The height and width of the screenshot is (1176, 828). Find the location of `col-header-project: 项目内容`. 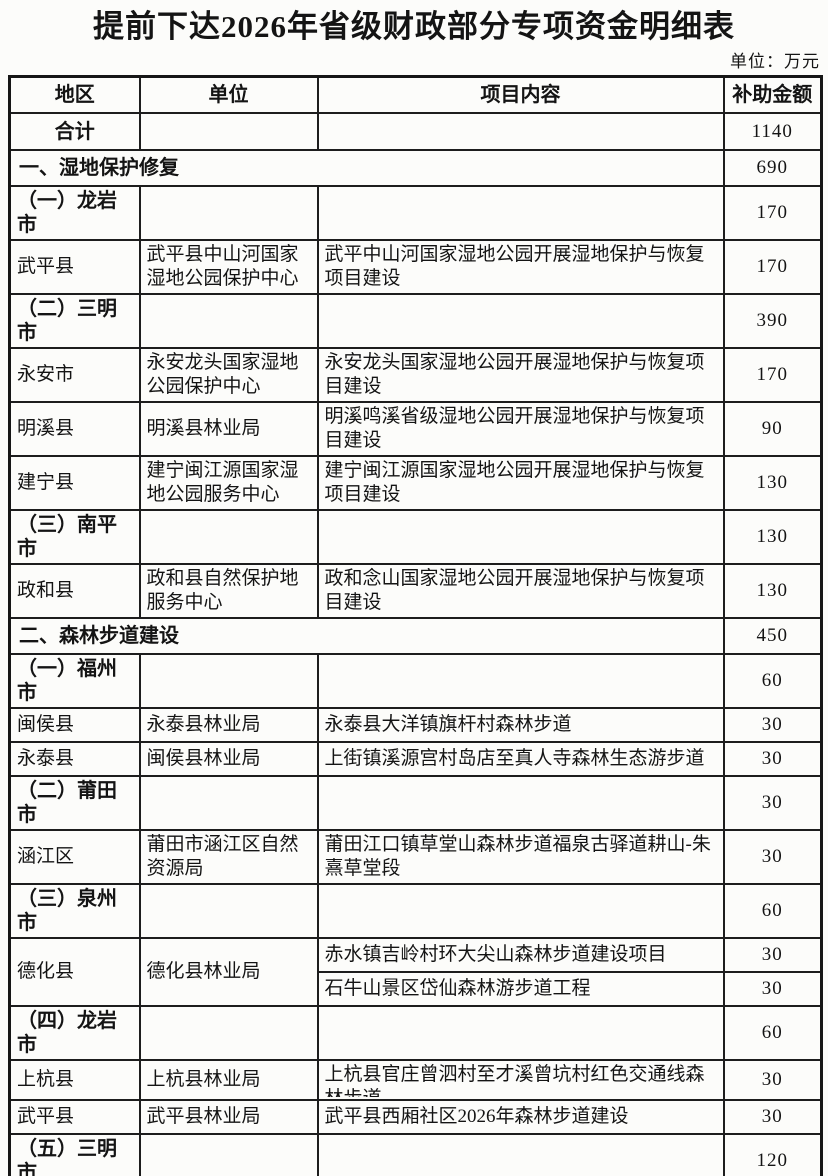

col-header-project: 项目内容 is located at coordinates (520, 94).